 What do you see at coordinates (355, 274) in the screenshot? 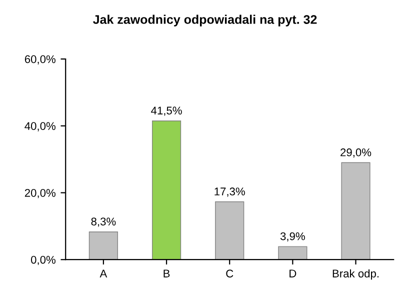
I see `x-tick-label: Brak odp.` at bounding box center [355, 274].